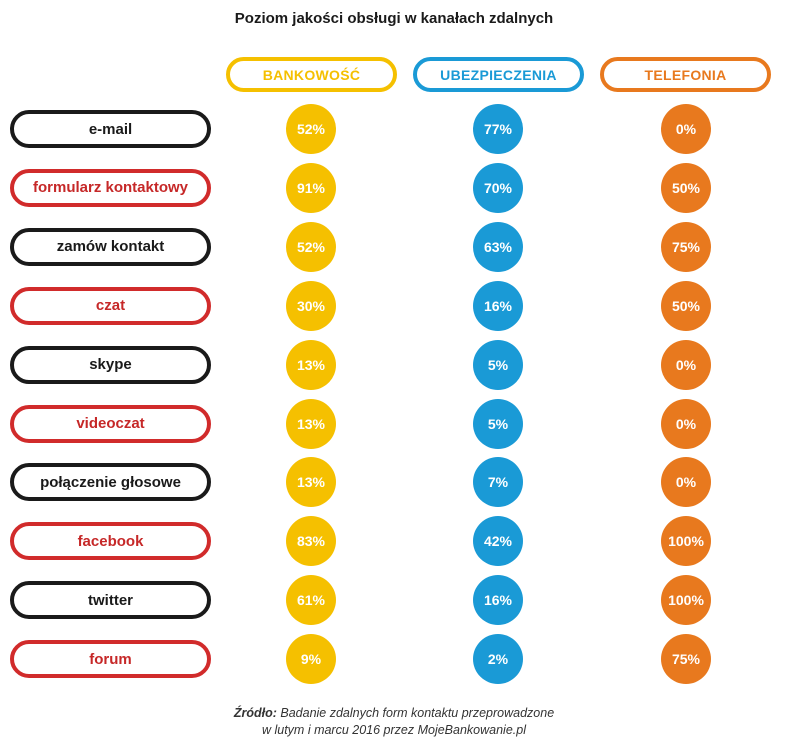 Image resolution: width=788 pixels, height=756 pixels. What do you see at coordinates (110, 246) in the screenshot?
I see `row-label: zamów kontakt` at bounding box center [110, 246].